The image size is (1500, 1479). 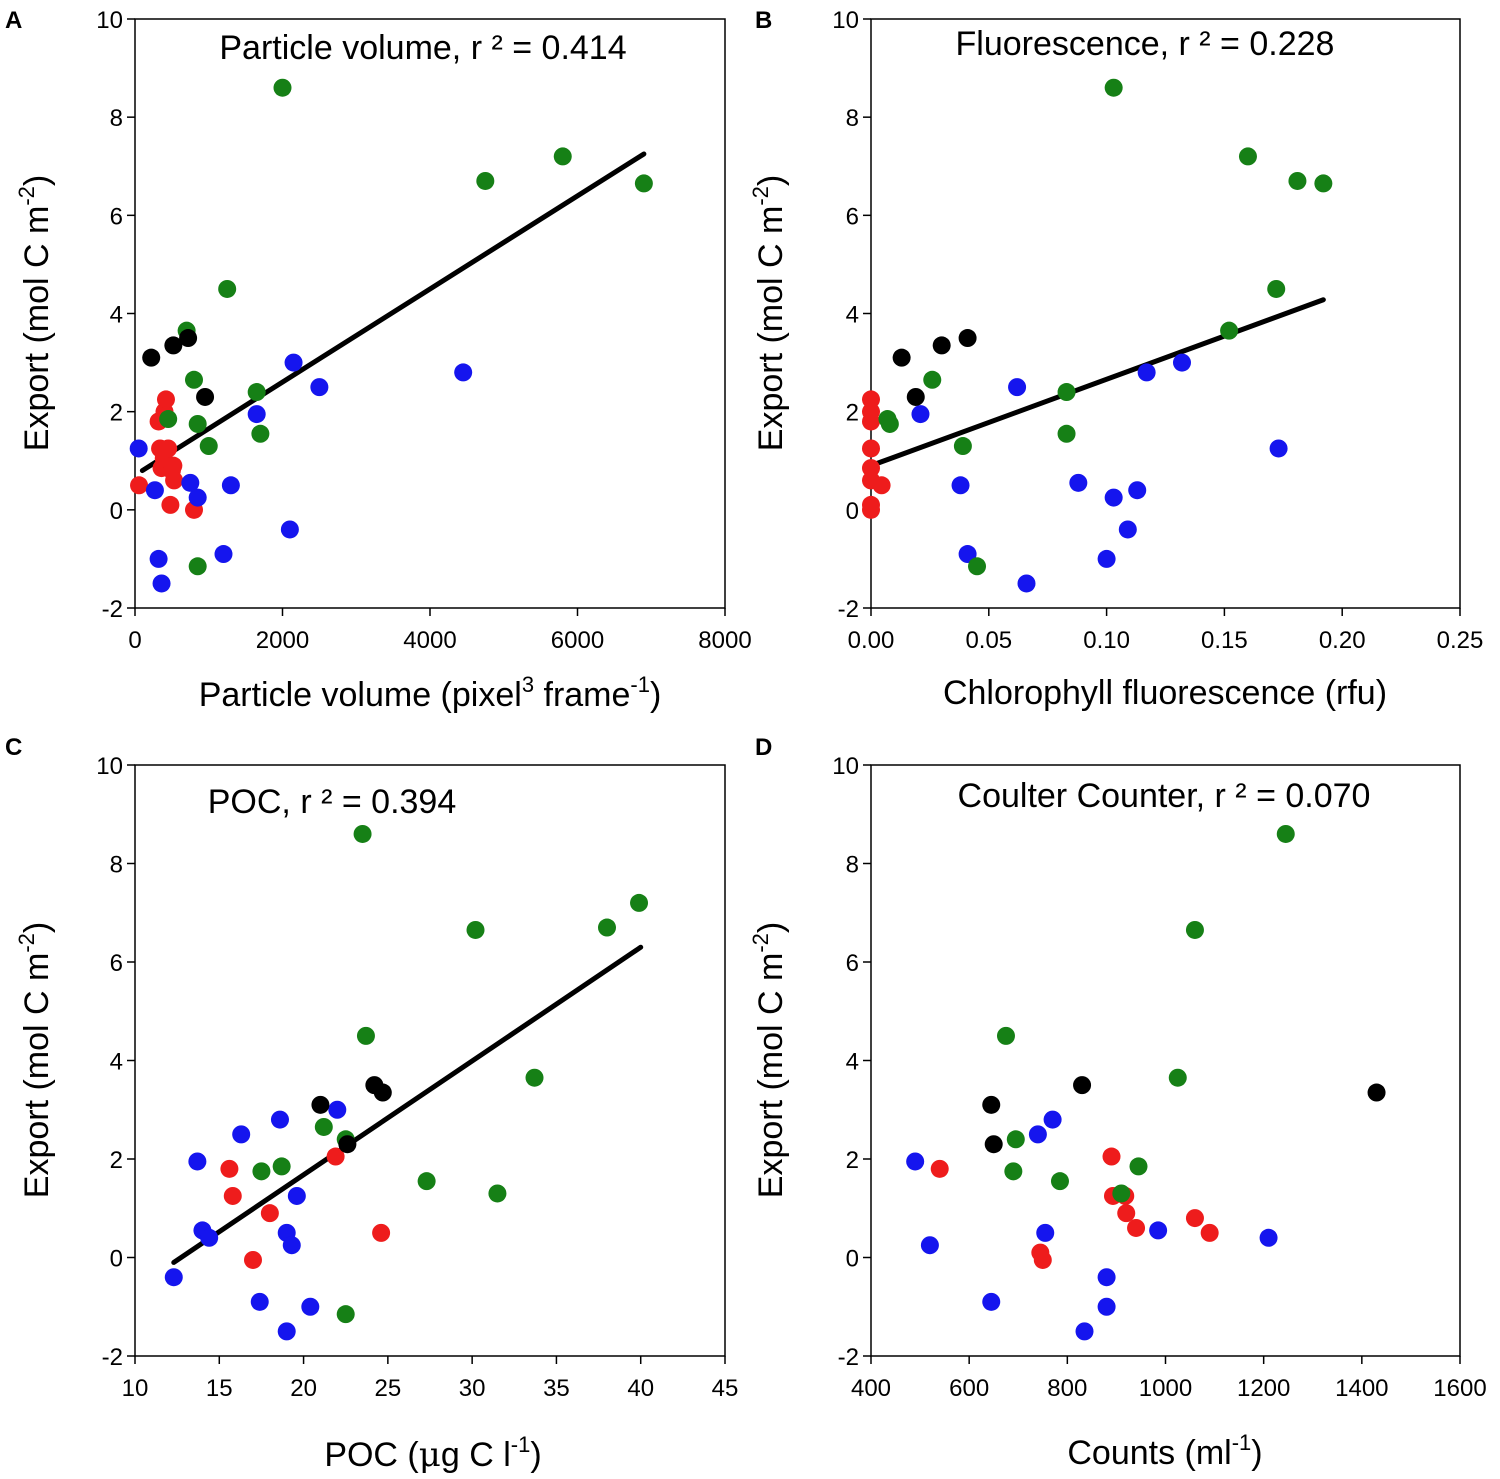 I want to click on x-tick-label: 35, so click(x=556, y=1388).